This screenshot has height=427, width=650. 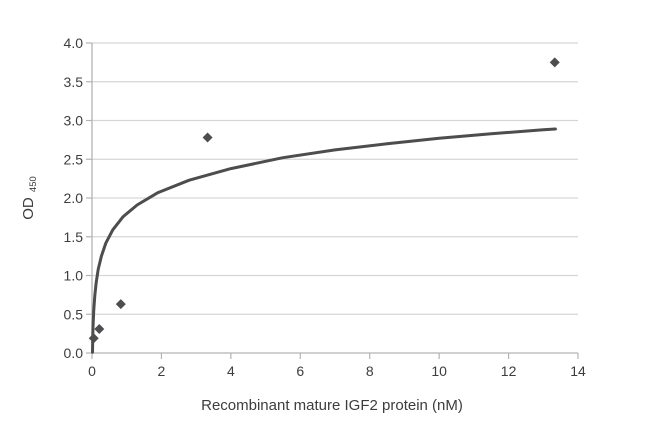 I want to click on y-tick-label: 0.5, so click(x=74, y=314).